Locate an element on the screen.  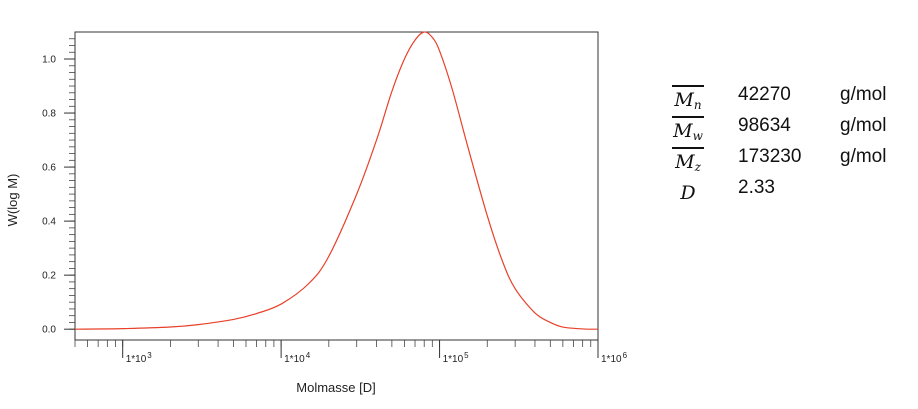
y-tick-label: 0.0 is located at coordinates (49, 330).